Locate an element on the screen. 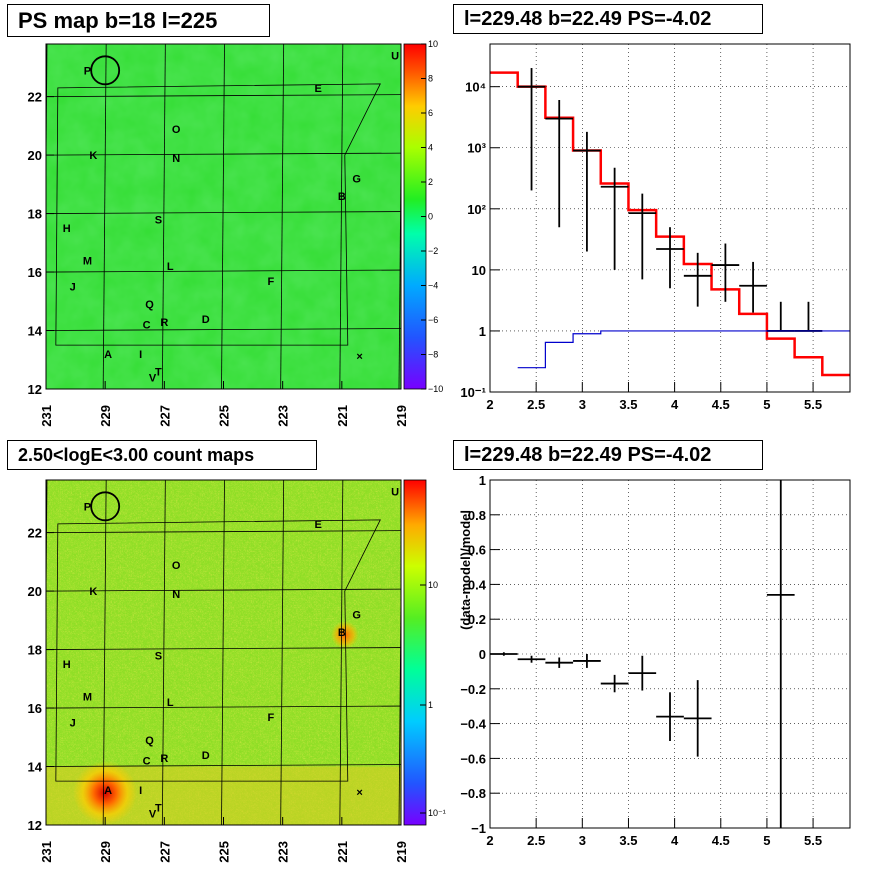  ratio-step-line is located at coordinates (683, 349).